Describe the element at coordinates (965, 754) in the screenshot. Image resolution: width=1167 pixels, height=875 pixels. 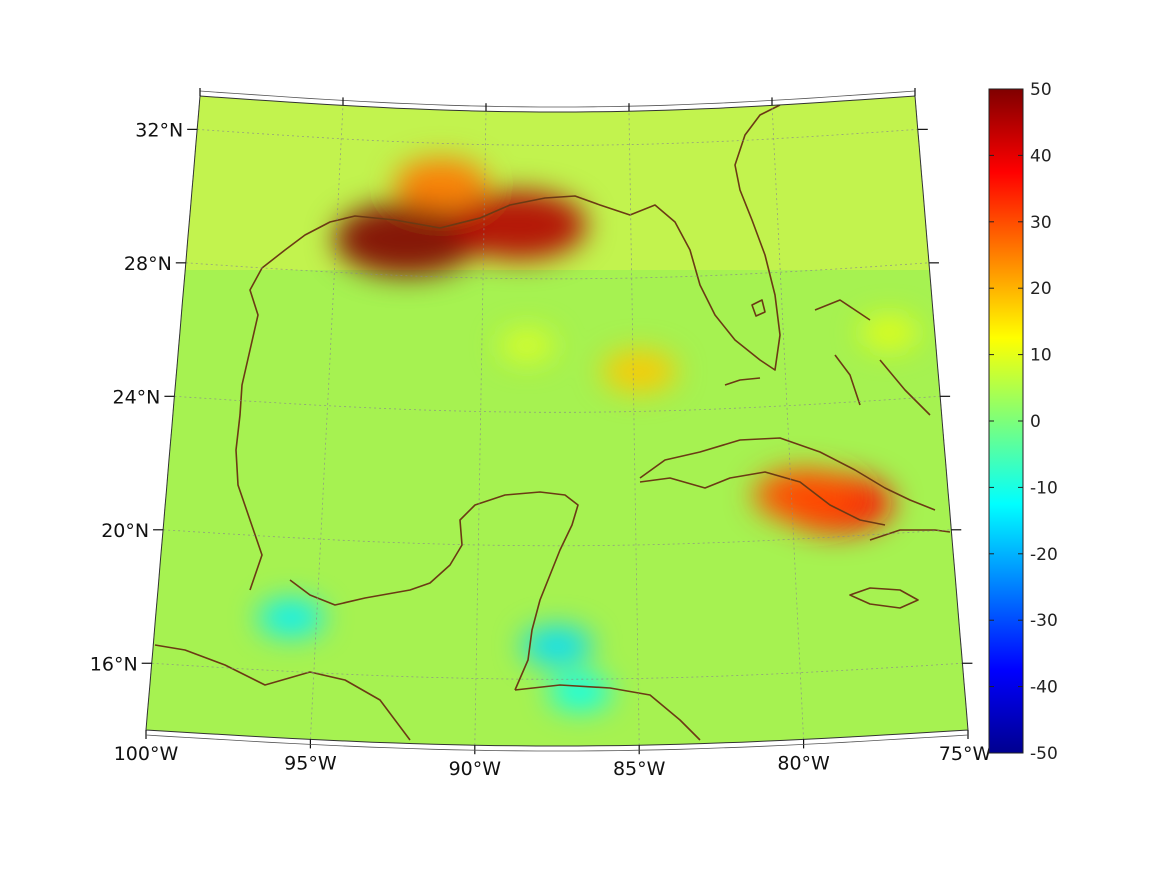
I see `lon-tick-label: 75°W` at that location.